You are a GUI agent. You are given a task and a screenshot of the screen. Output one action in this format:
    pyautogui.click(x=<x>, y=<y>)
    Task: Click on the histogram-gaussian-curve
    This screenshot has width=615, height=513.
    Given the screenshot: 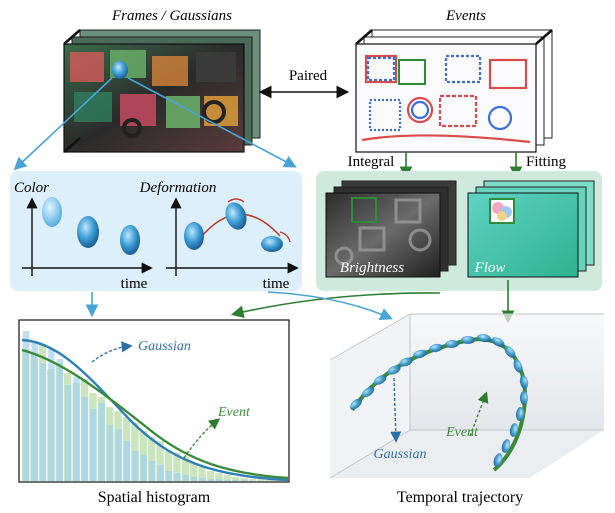 What is the action you would take?
    pyautogui.click(x=155, y=410)
    